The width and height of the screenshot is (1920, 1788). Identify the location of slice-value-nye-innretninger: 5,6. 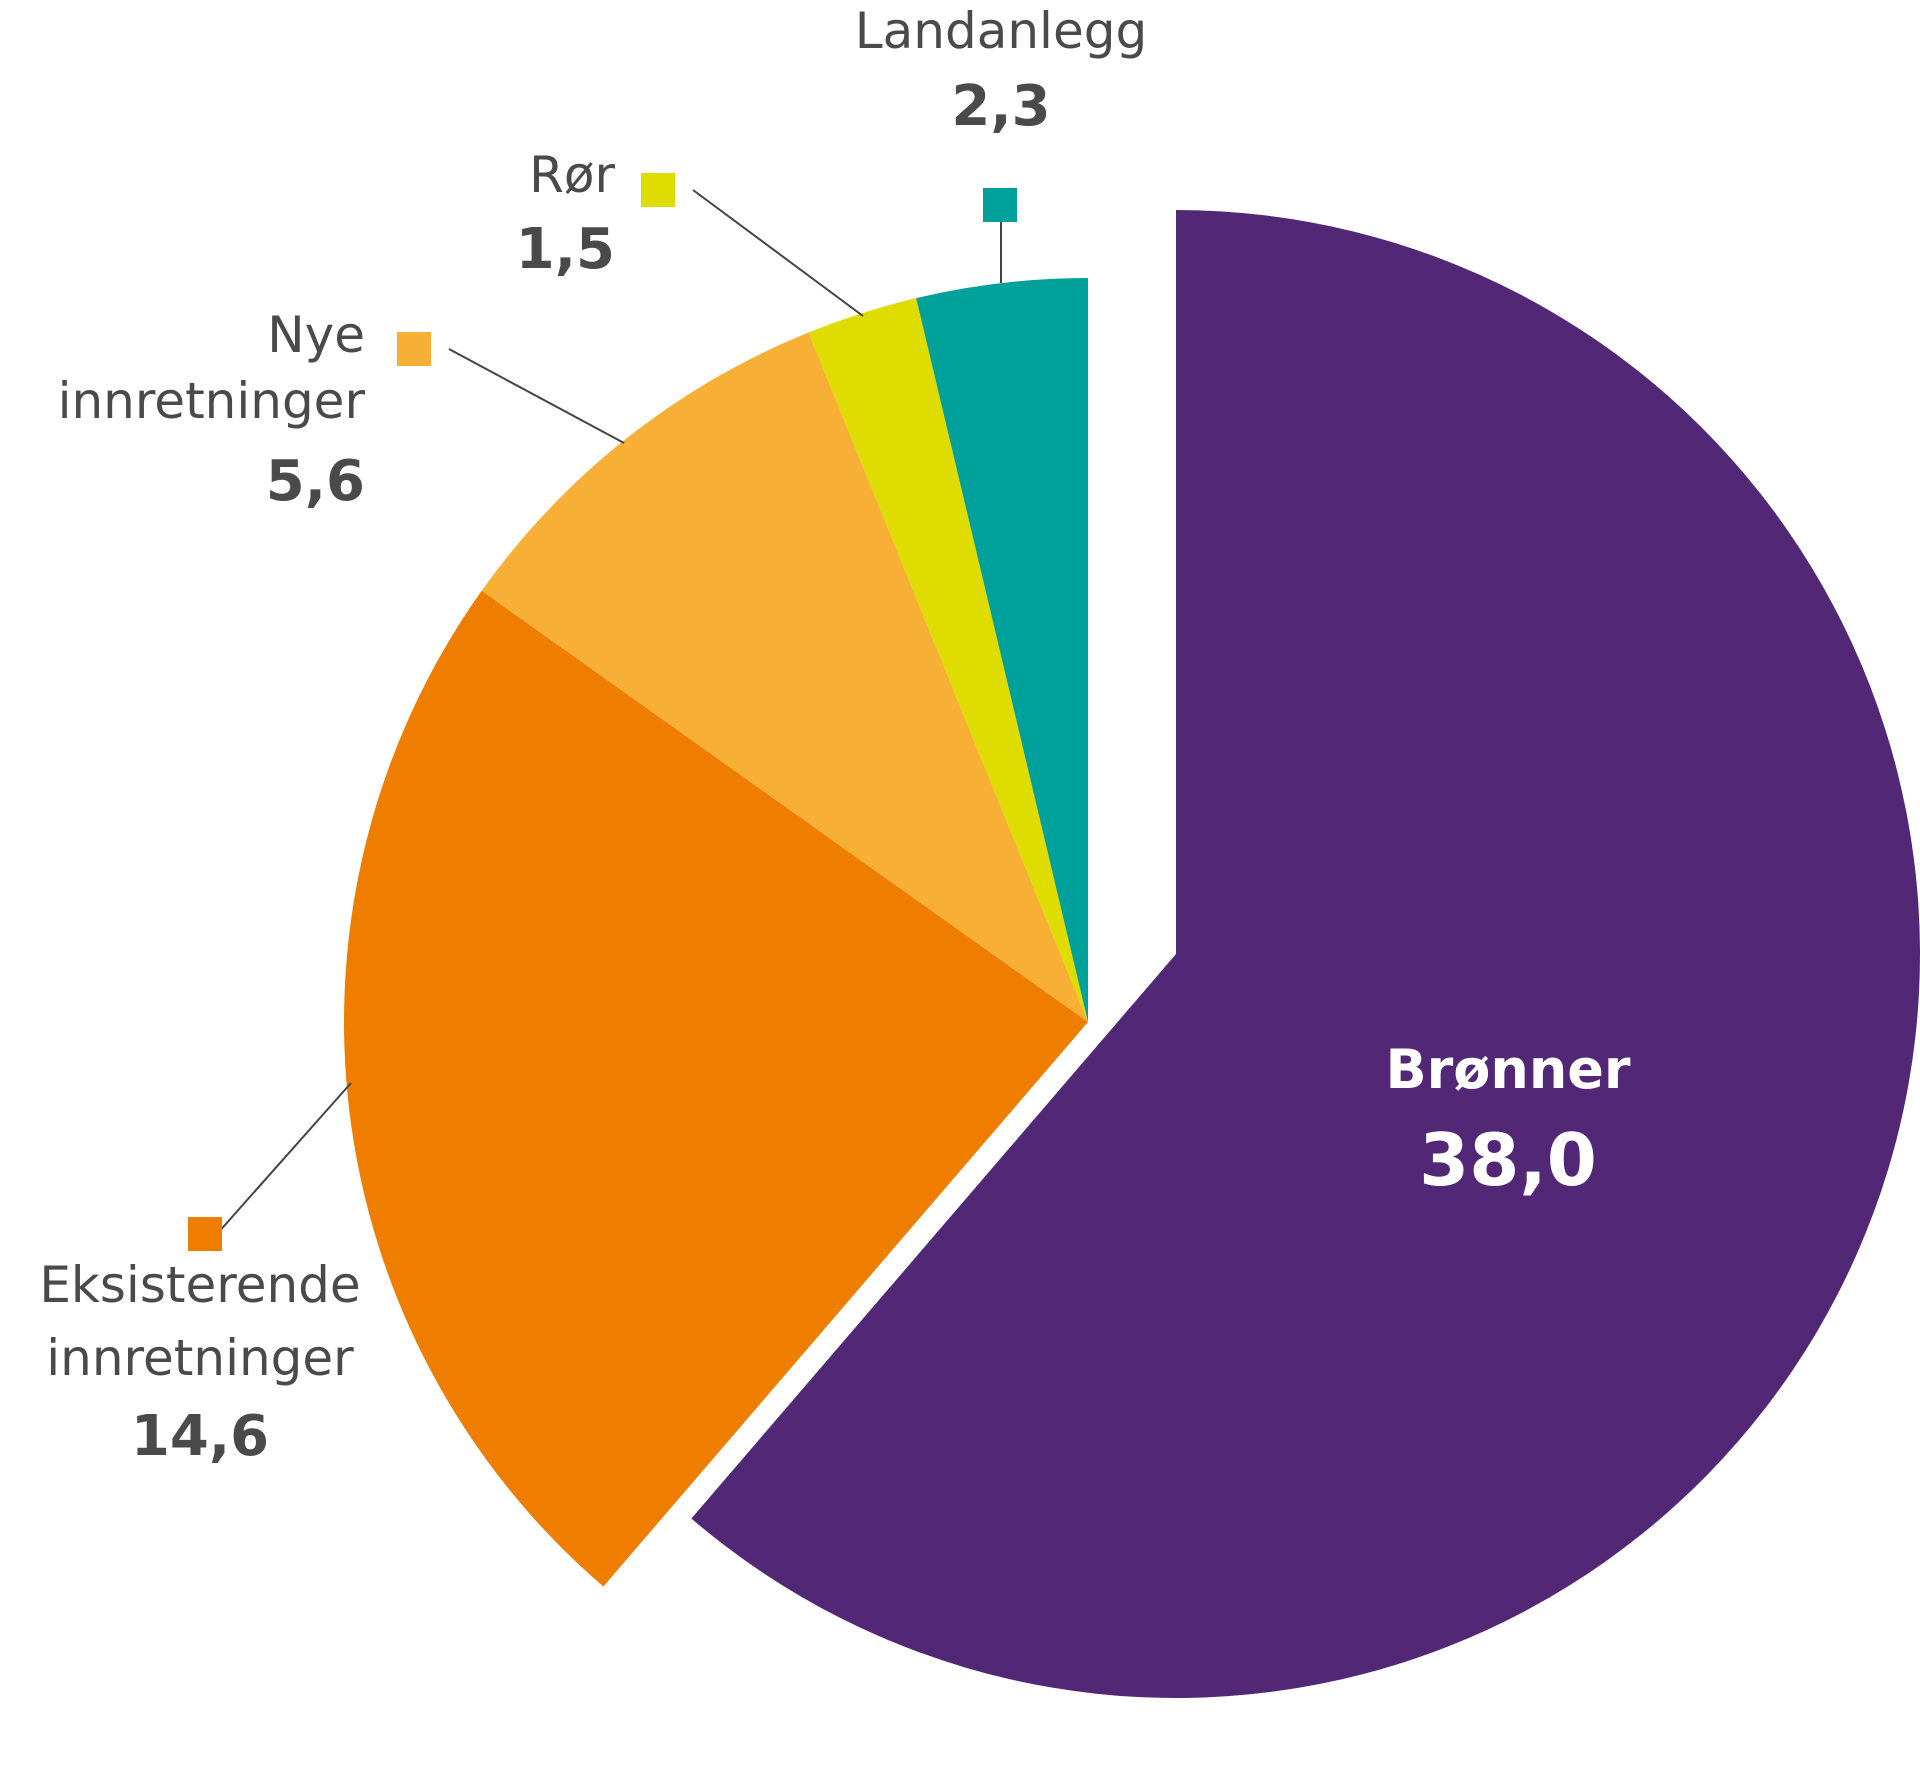
(315, 481).